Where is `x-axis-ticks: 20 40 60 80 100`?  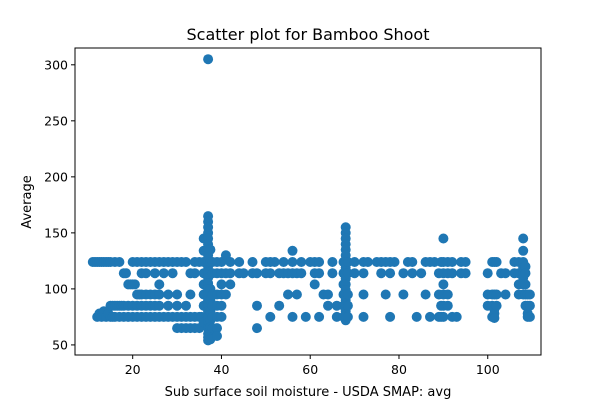
x-axis-ticks: 20 40 60 80 100 is located at coordinates (312, 366).